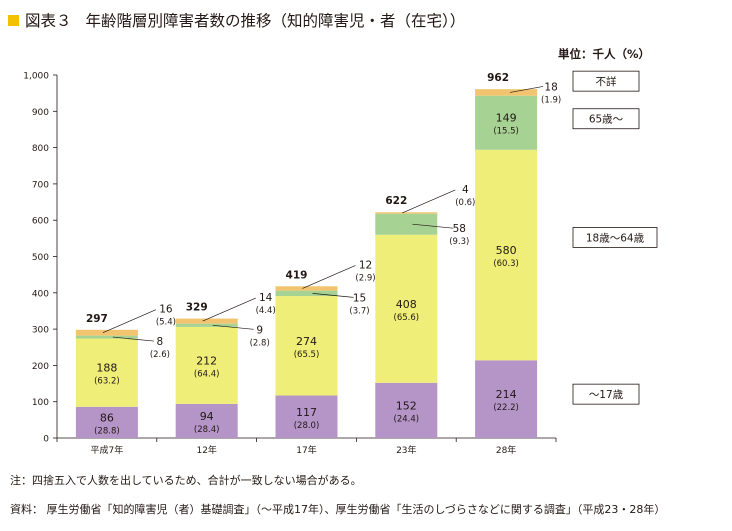  Describe the element at coordinates (160, 342) in the screenshot. I see `callout-value-label: 8` at that location.